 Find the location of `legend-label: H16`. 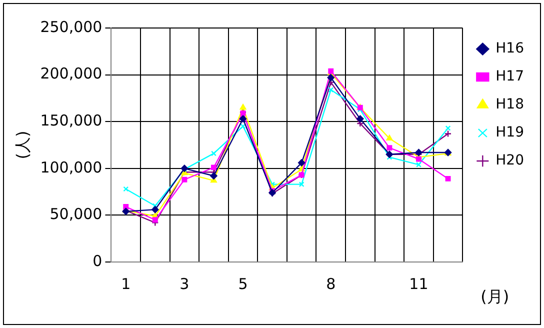

legend-label: H16 is located at coordinates (510, 48).